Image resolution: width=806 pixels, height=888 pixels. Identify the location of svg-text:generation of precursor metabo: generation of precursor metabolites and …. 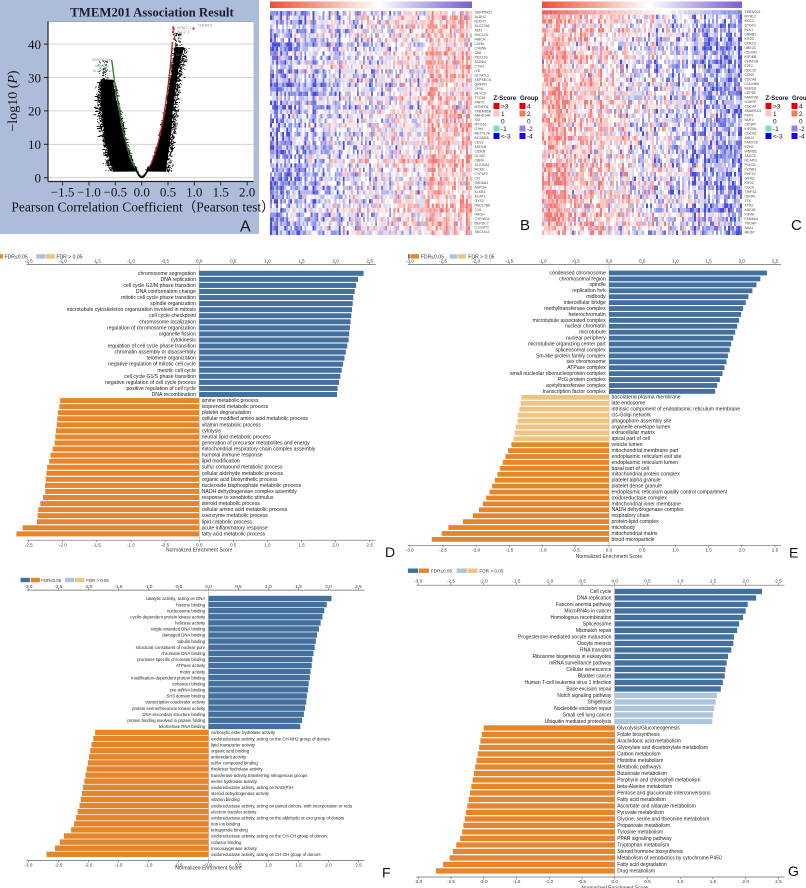
(256, 443).